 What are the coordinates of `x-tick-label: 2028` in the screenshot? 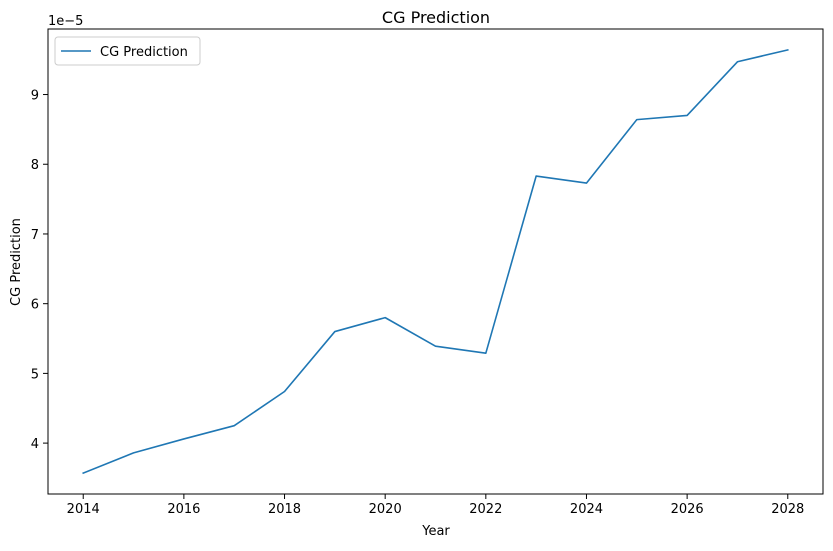 It's located at (787, 509).